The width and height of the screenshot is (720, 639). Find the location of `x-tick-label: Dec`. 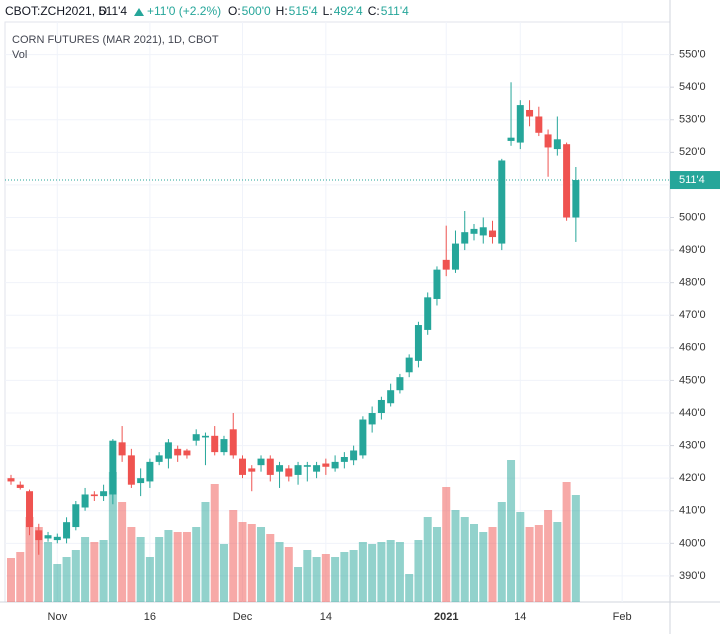

x-tick-label: Dec is located at coordinates (243, 617).